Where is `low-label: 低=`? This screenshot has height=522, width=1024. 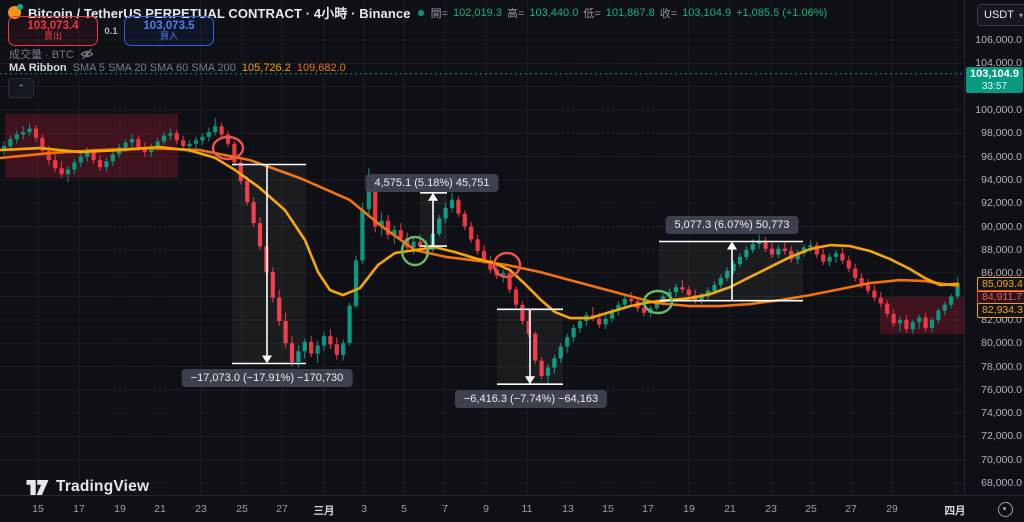 low-label: 低= is located at coordinates (592, 13).